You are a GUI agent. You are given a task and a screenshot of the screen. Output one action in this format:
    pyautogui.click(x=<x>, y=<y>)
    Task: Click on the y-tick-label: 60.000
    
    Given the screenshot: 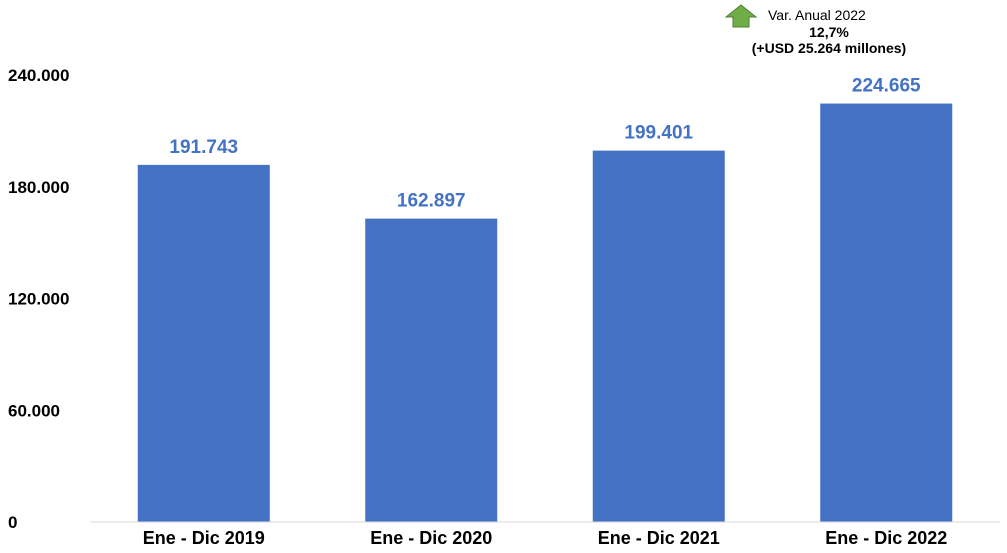 What is the action you would take?
    pyautogui.click(x=34, y=410)
    